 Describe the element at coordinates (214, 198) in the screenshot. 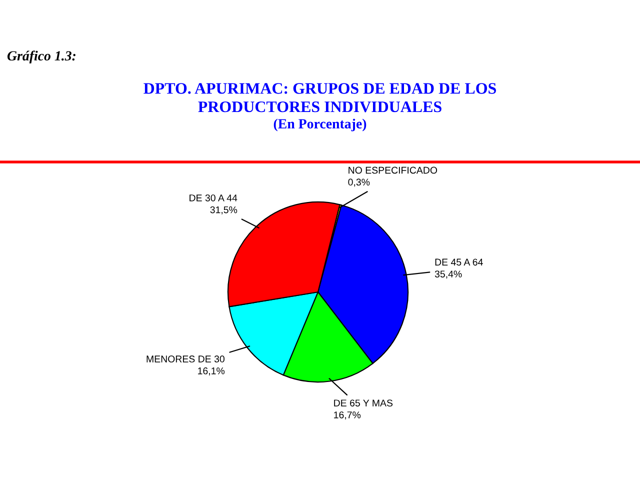

I see `slice-label: DE 30 A 44` at that location.